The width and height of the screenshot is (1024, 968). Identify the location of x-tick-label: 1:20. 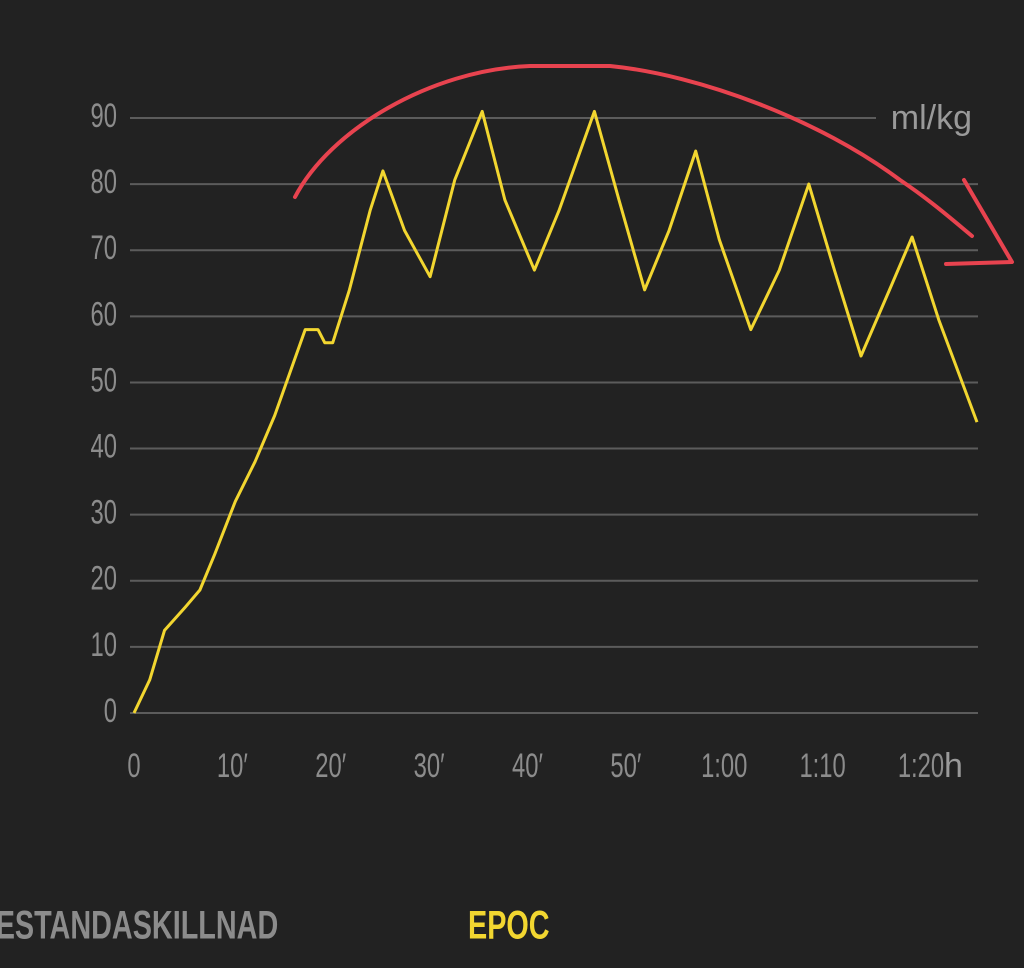
(921, 766).